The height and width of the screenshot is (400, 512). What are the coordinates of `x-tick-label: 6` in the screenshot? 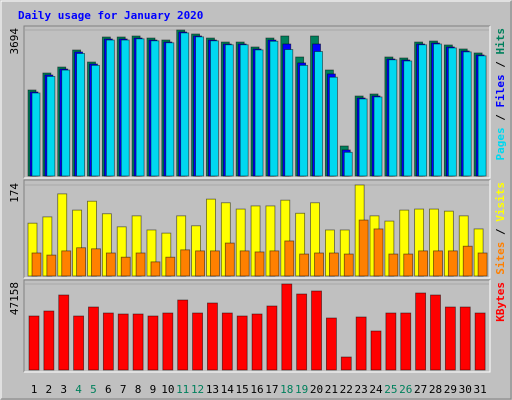 It's located at (108, 389).